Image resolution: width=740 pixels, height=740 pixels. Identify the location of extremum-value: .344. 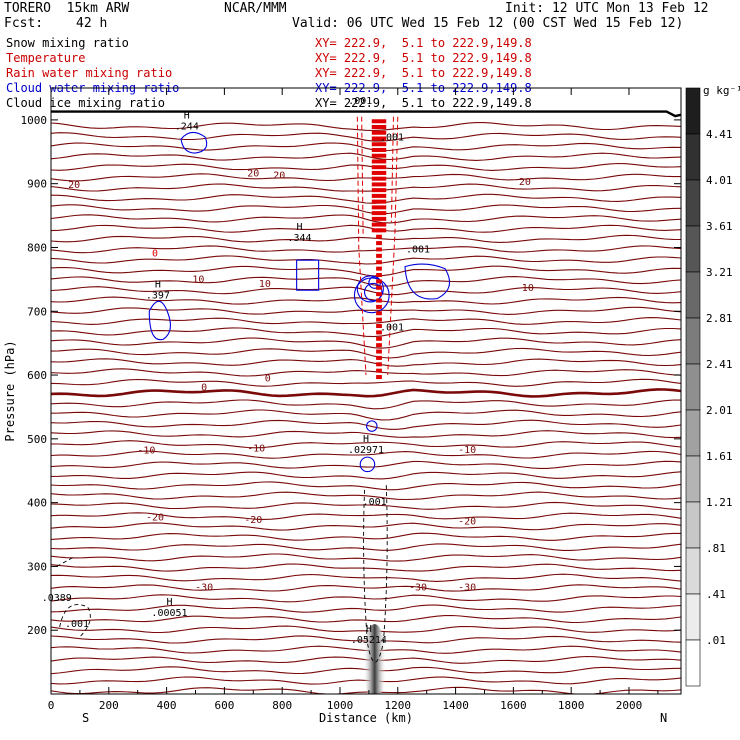
(299, 238).